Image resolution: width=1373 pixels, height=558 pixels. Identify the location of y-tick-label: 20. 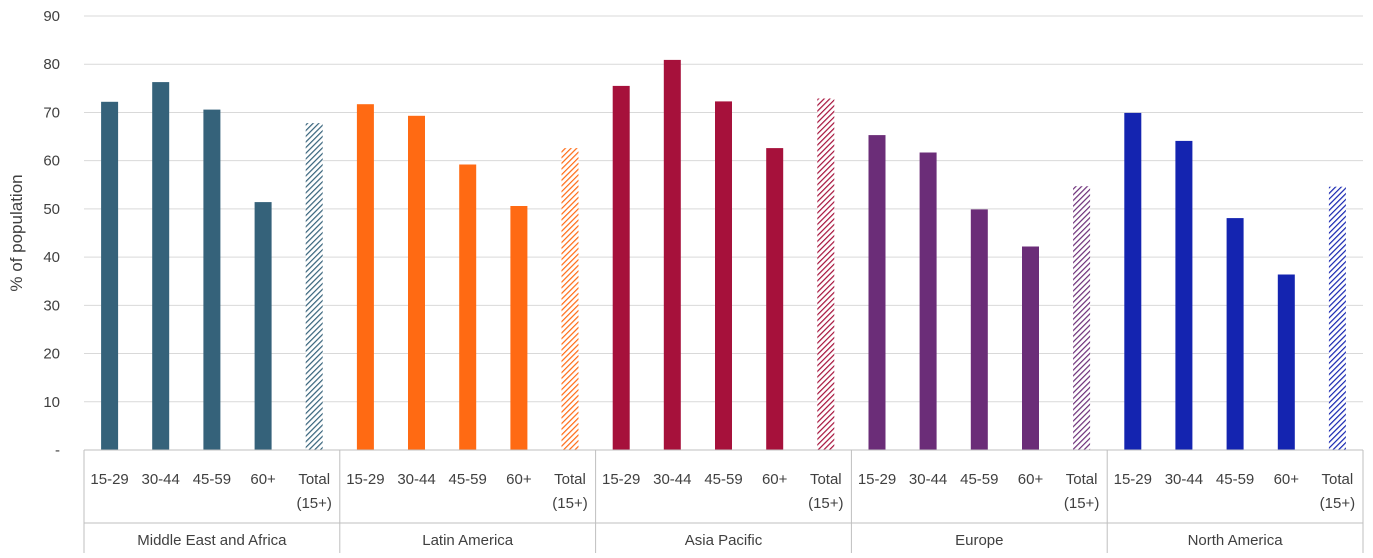
(51, 354).